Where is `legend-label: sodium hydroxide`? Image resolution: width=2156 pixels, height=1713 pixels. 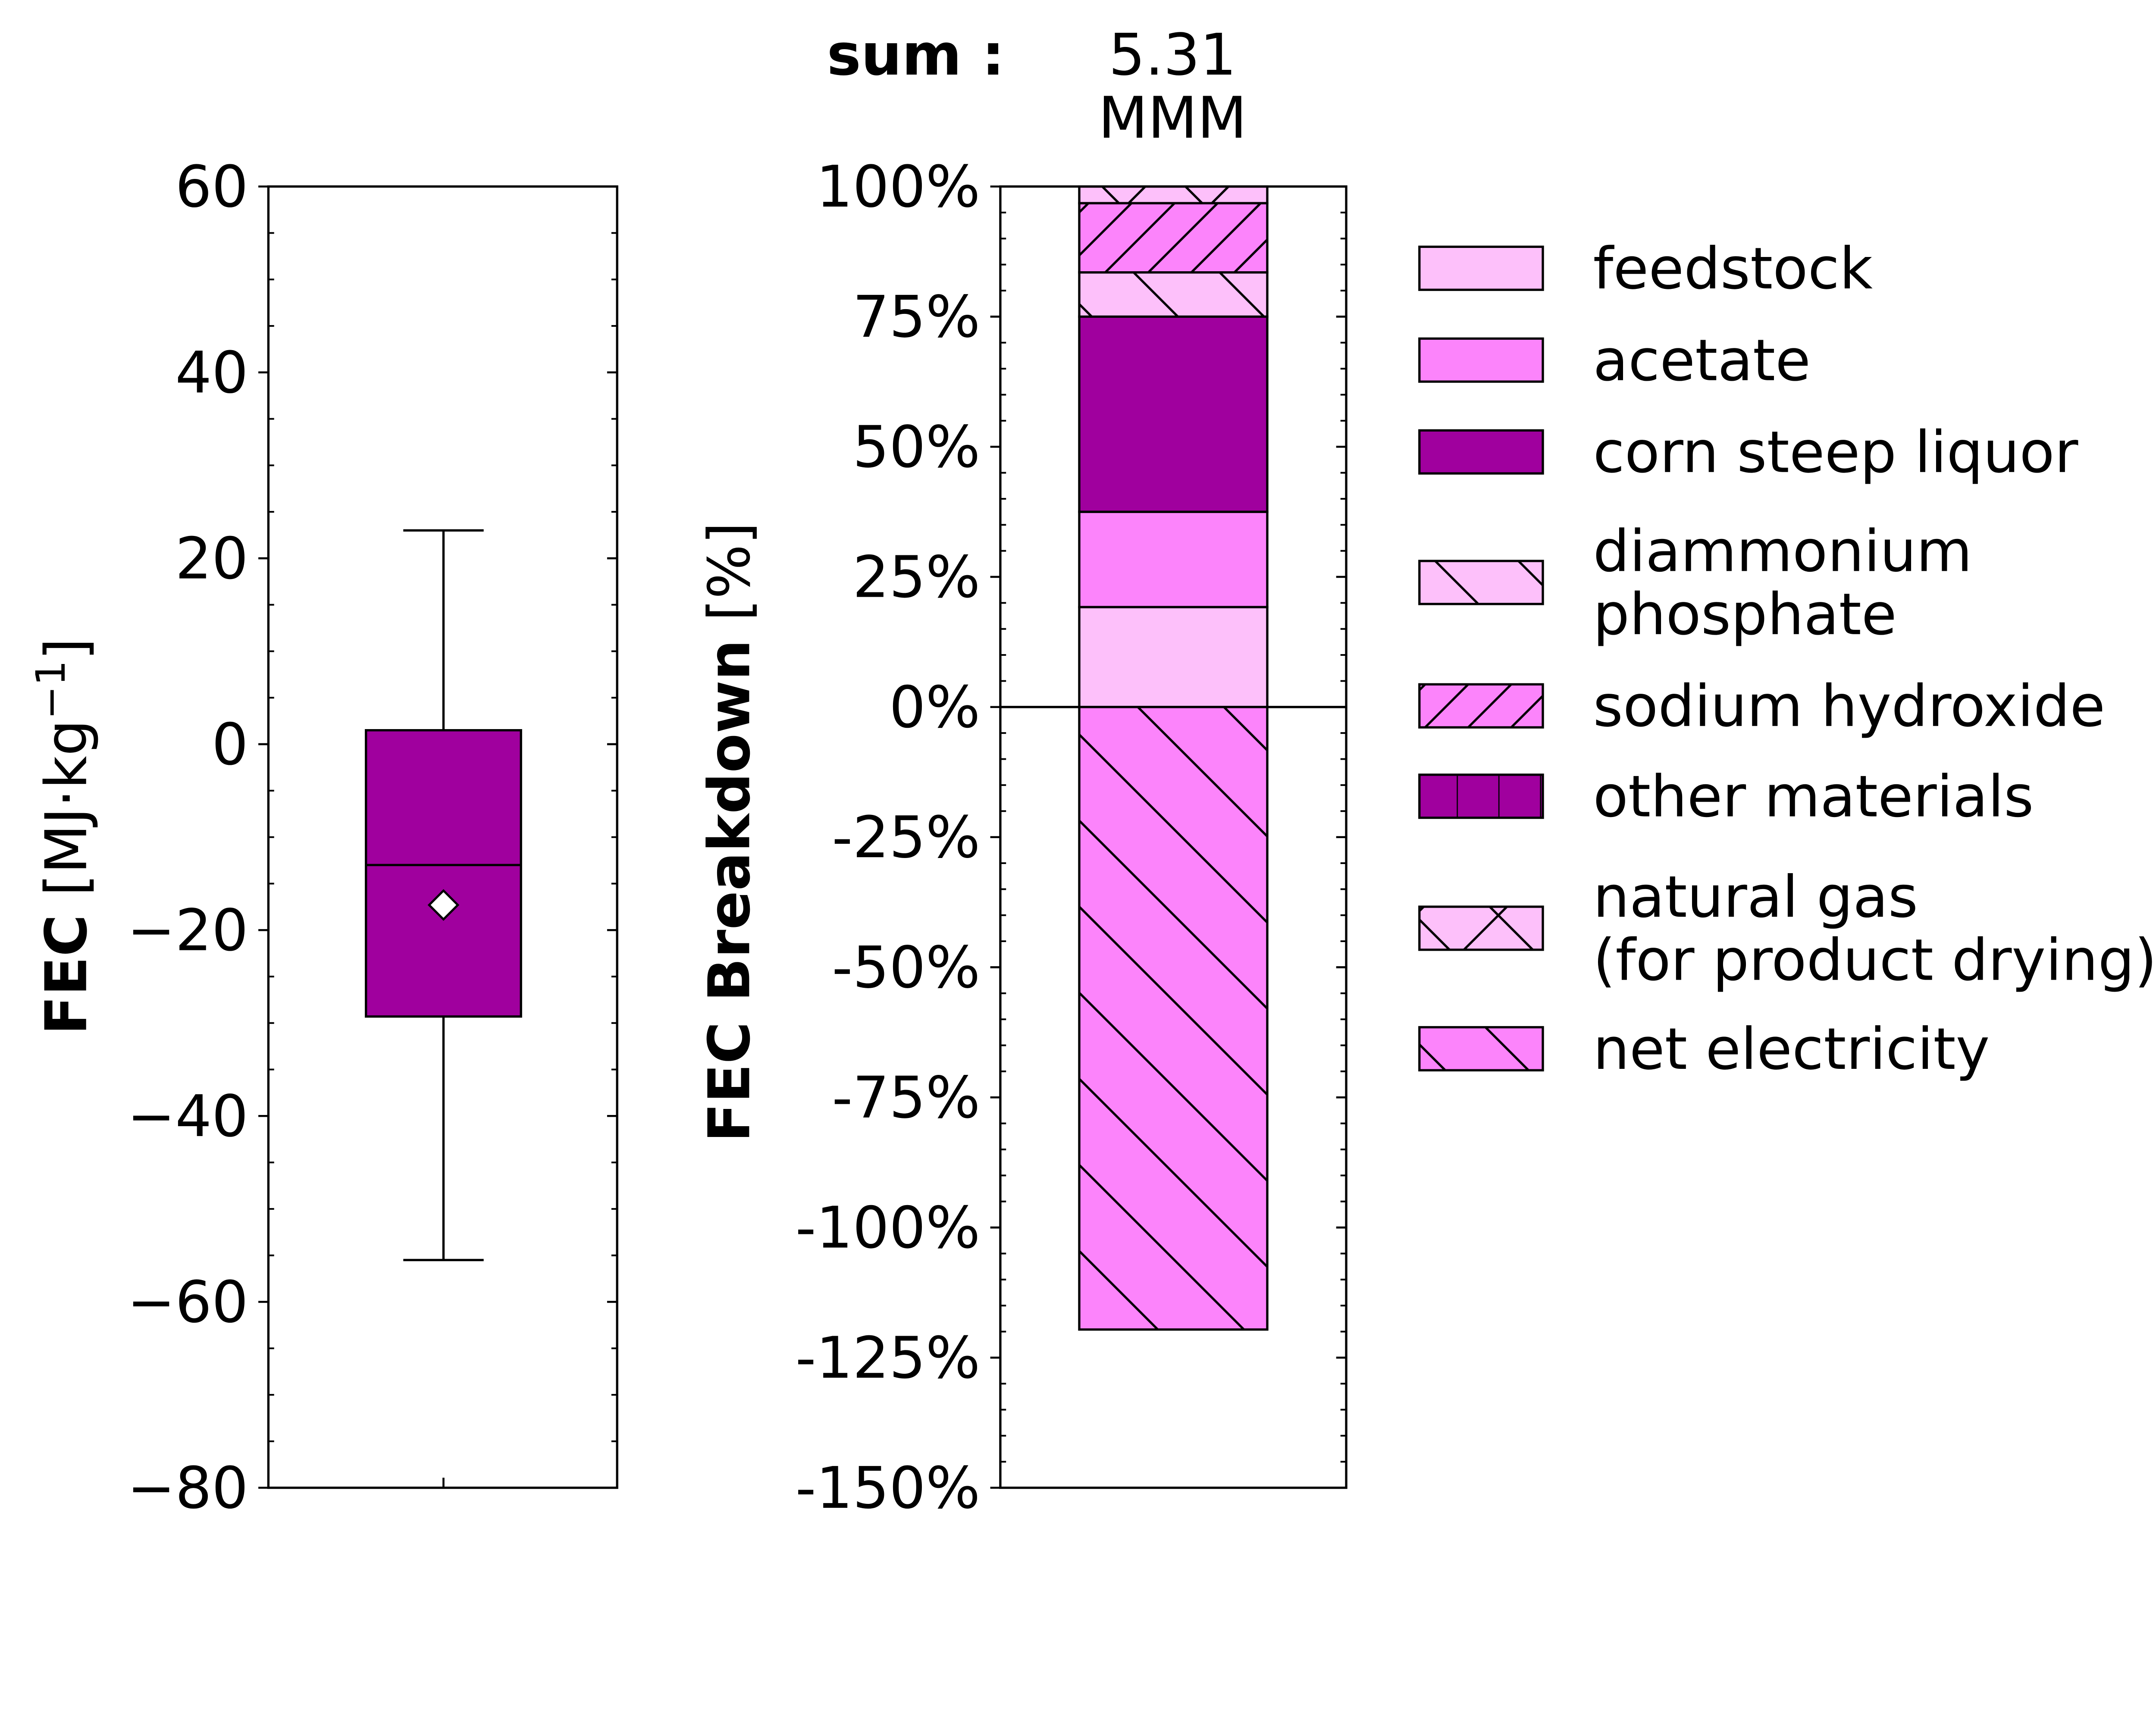 legend-label: sodium hydroxide is located at coordinates (1849, 706).